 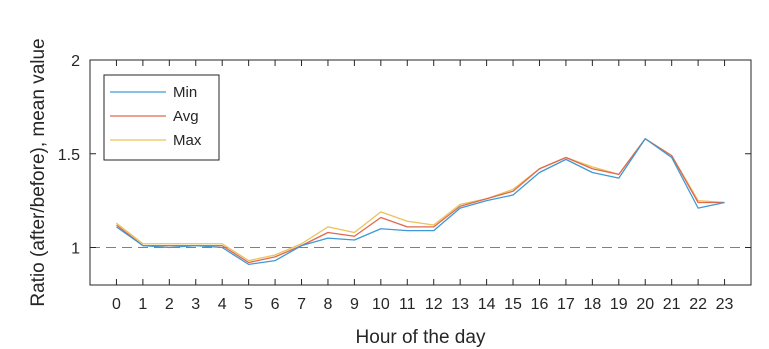 What do you see at coordinates (187, 140) in the screenshot?
I see `legend-label-max: Max` at bounding box center [187, 140].